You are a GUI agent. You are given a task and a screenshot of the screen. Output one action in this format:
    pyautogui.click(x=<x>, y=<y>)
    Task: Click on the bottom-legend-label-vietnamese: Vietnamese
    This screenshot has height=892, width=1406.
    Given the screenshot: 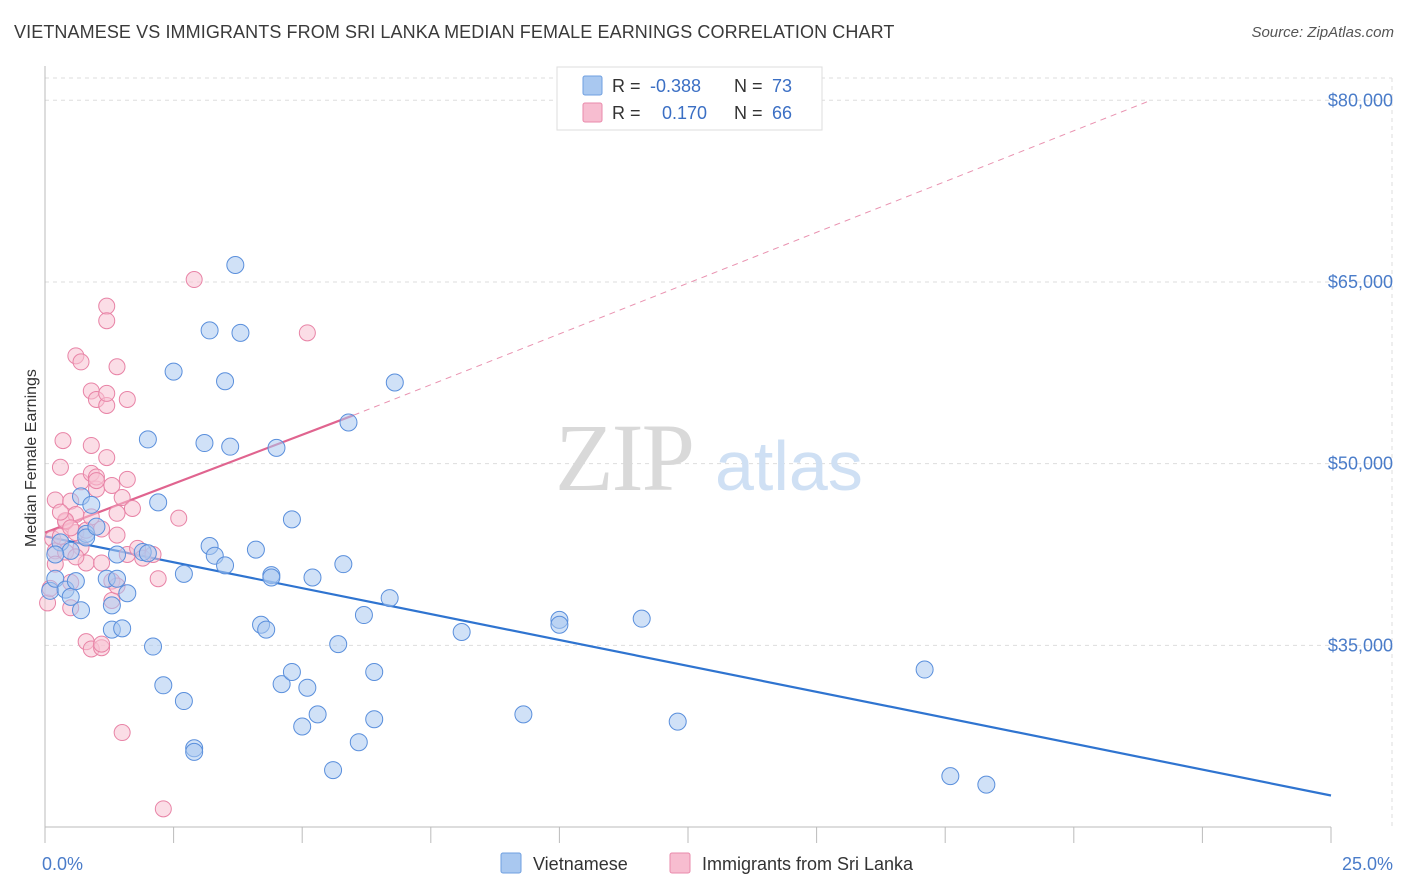 What is the action you would take?
    pyautogui.click(x=580, y=864)
    